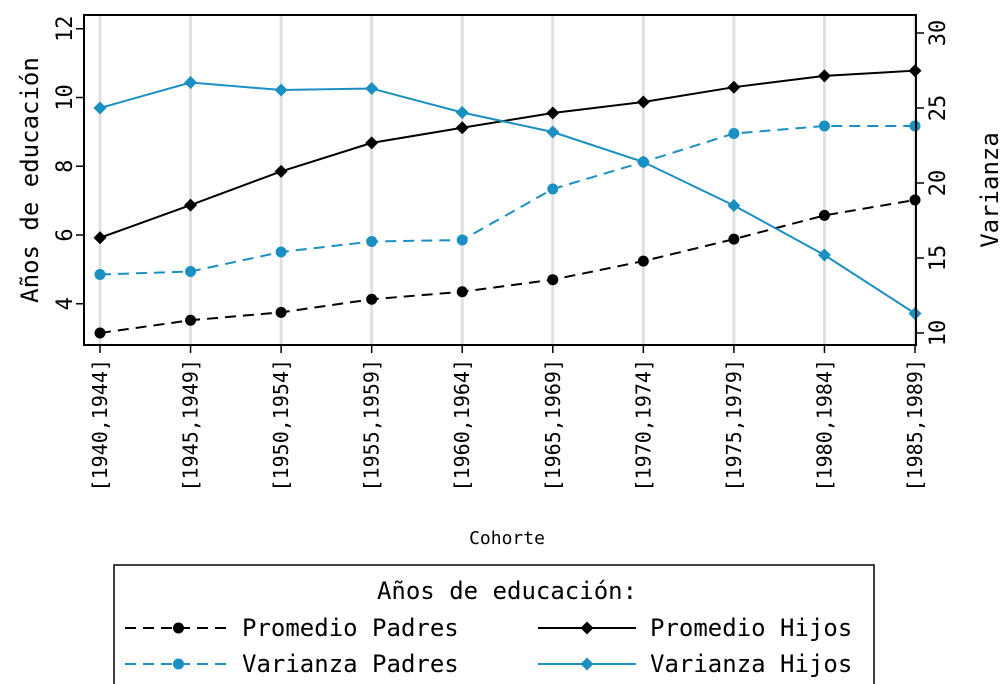  What do you see at coordinates (350, 664) in the screenshot?
I see `legend-label: Varianza Padres` at bounding box center [350, 664].